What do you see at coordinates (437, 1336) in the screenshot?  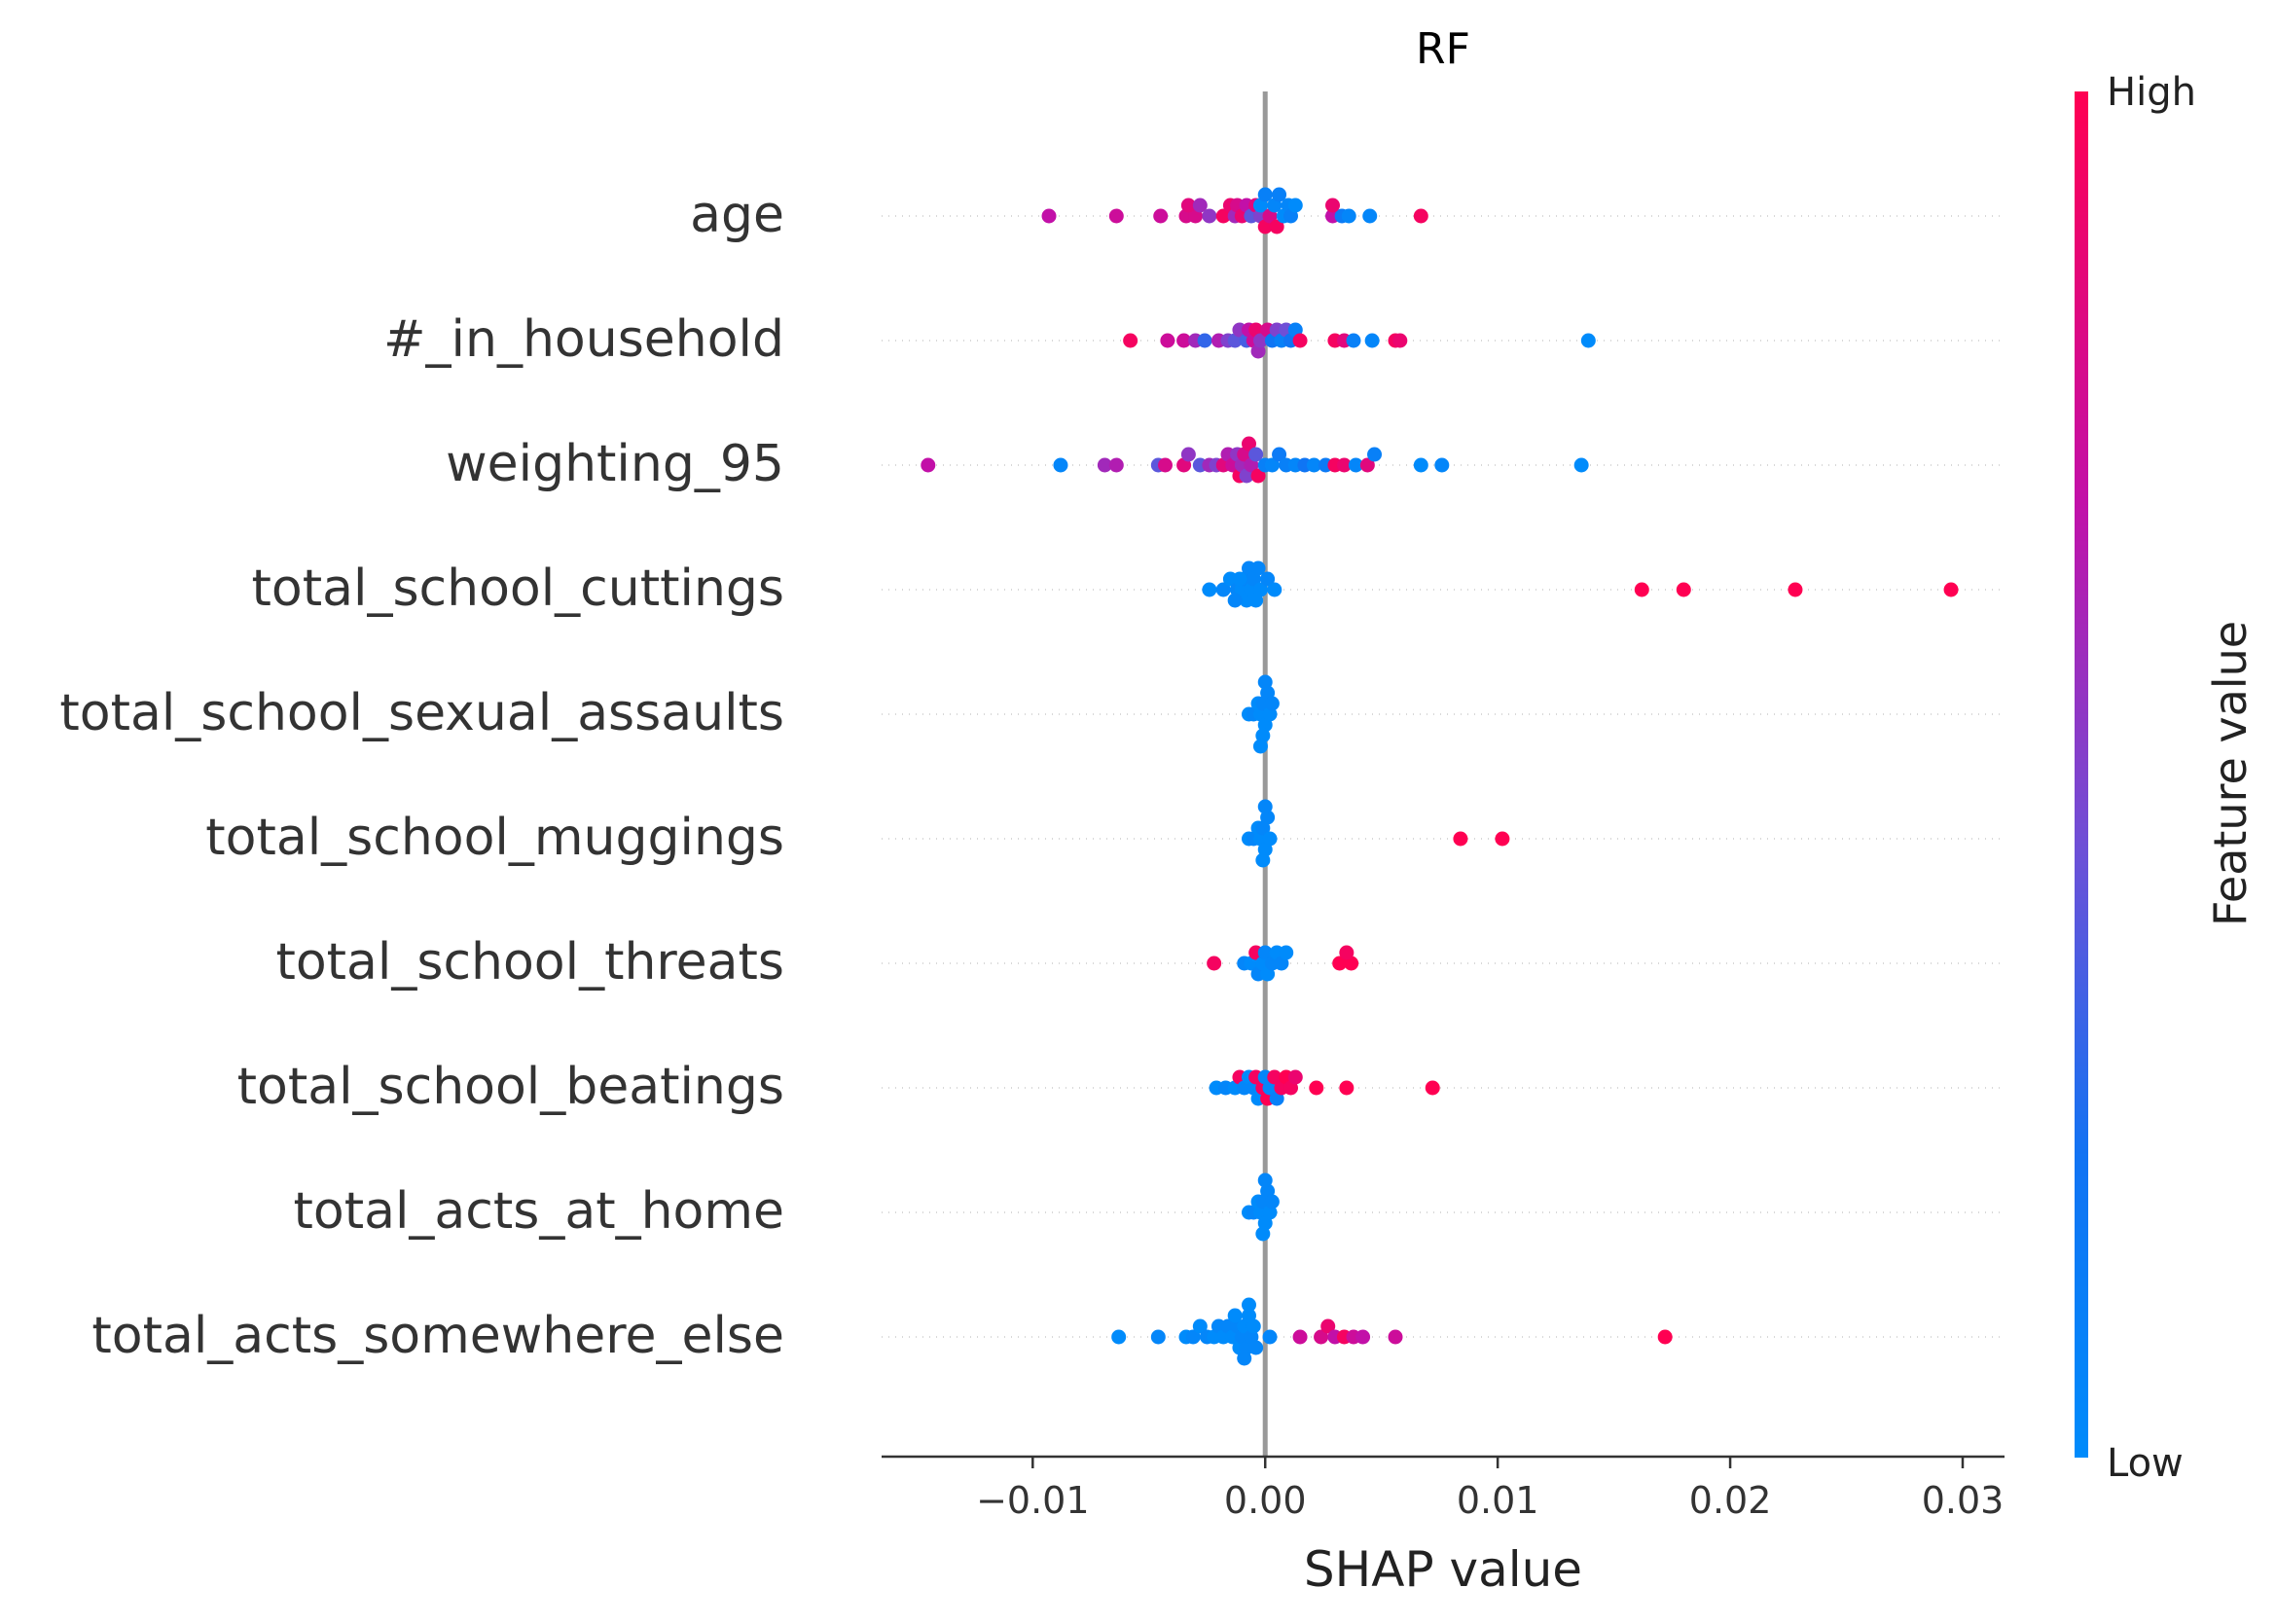 I see `feature-label: total_acts_somewhere_else` at bounding box center [437, 1336].